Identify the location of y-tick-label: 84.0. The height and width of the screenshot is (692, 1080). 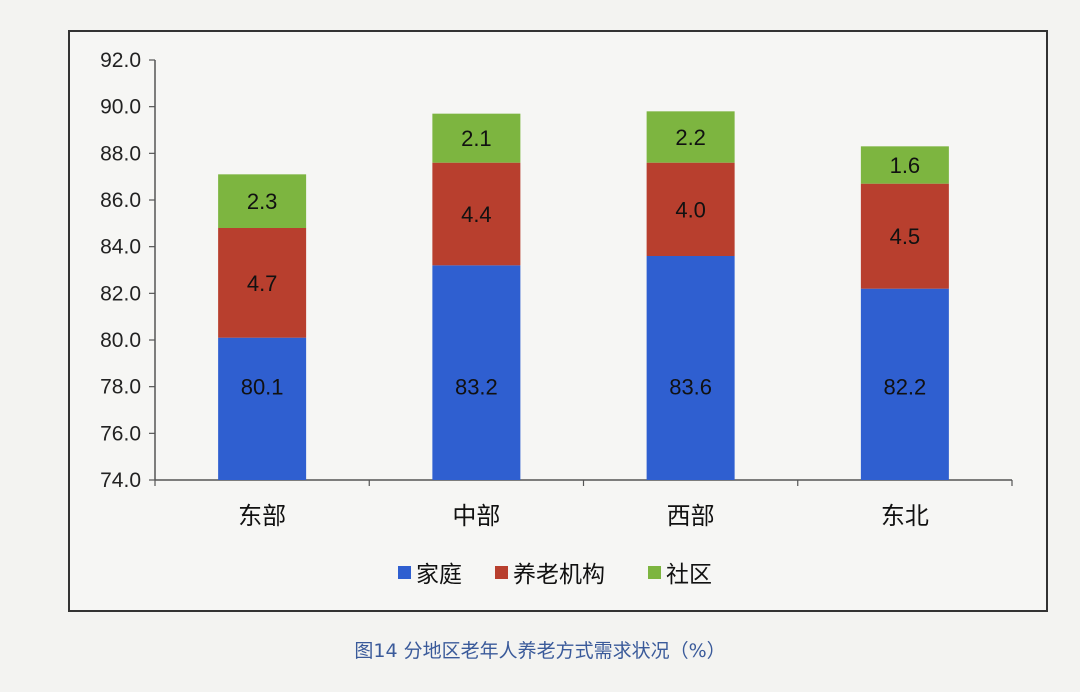
(120, 247).